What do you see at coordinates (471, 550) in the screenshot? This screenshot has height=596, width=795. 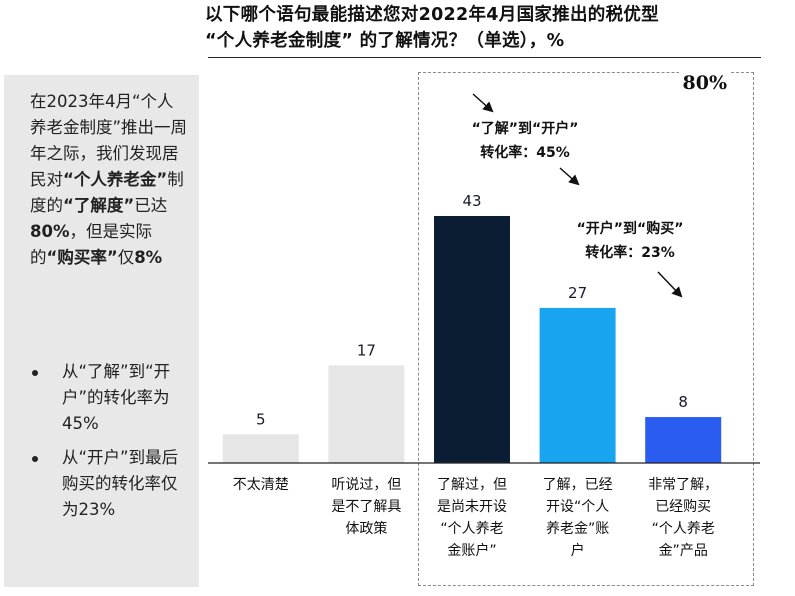 I see `category-label: 金账户”` at bounding box center [471, 550].